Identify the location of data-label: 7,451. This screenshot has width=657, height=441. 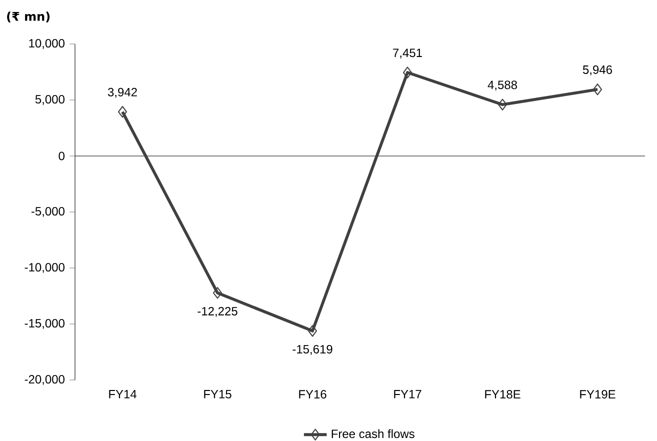
(407, 53).